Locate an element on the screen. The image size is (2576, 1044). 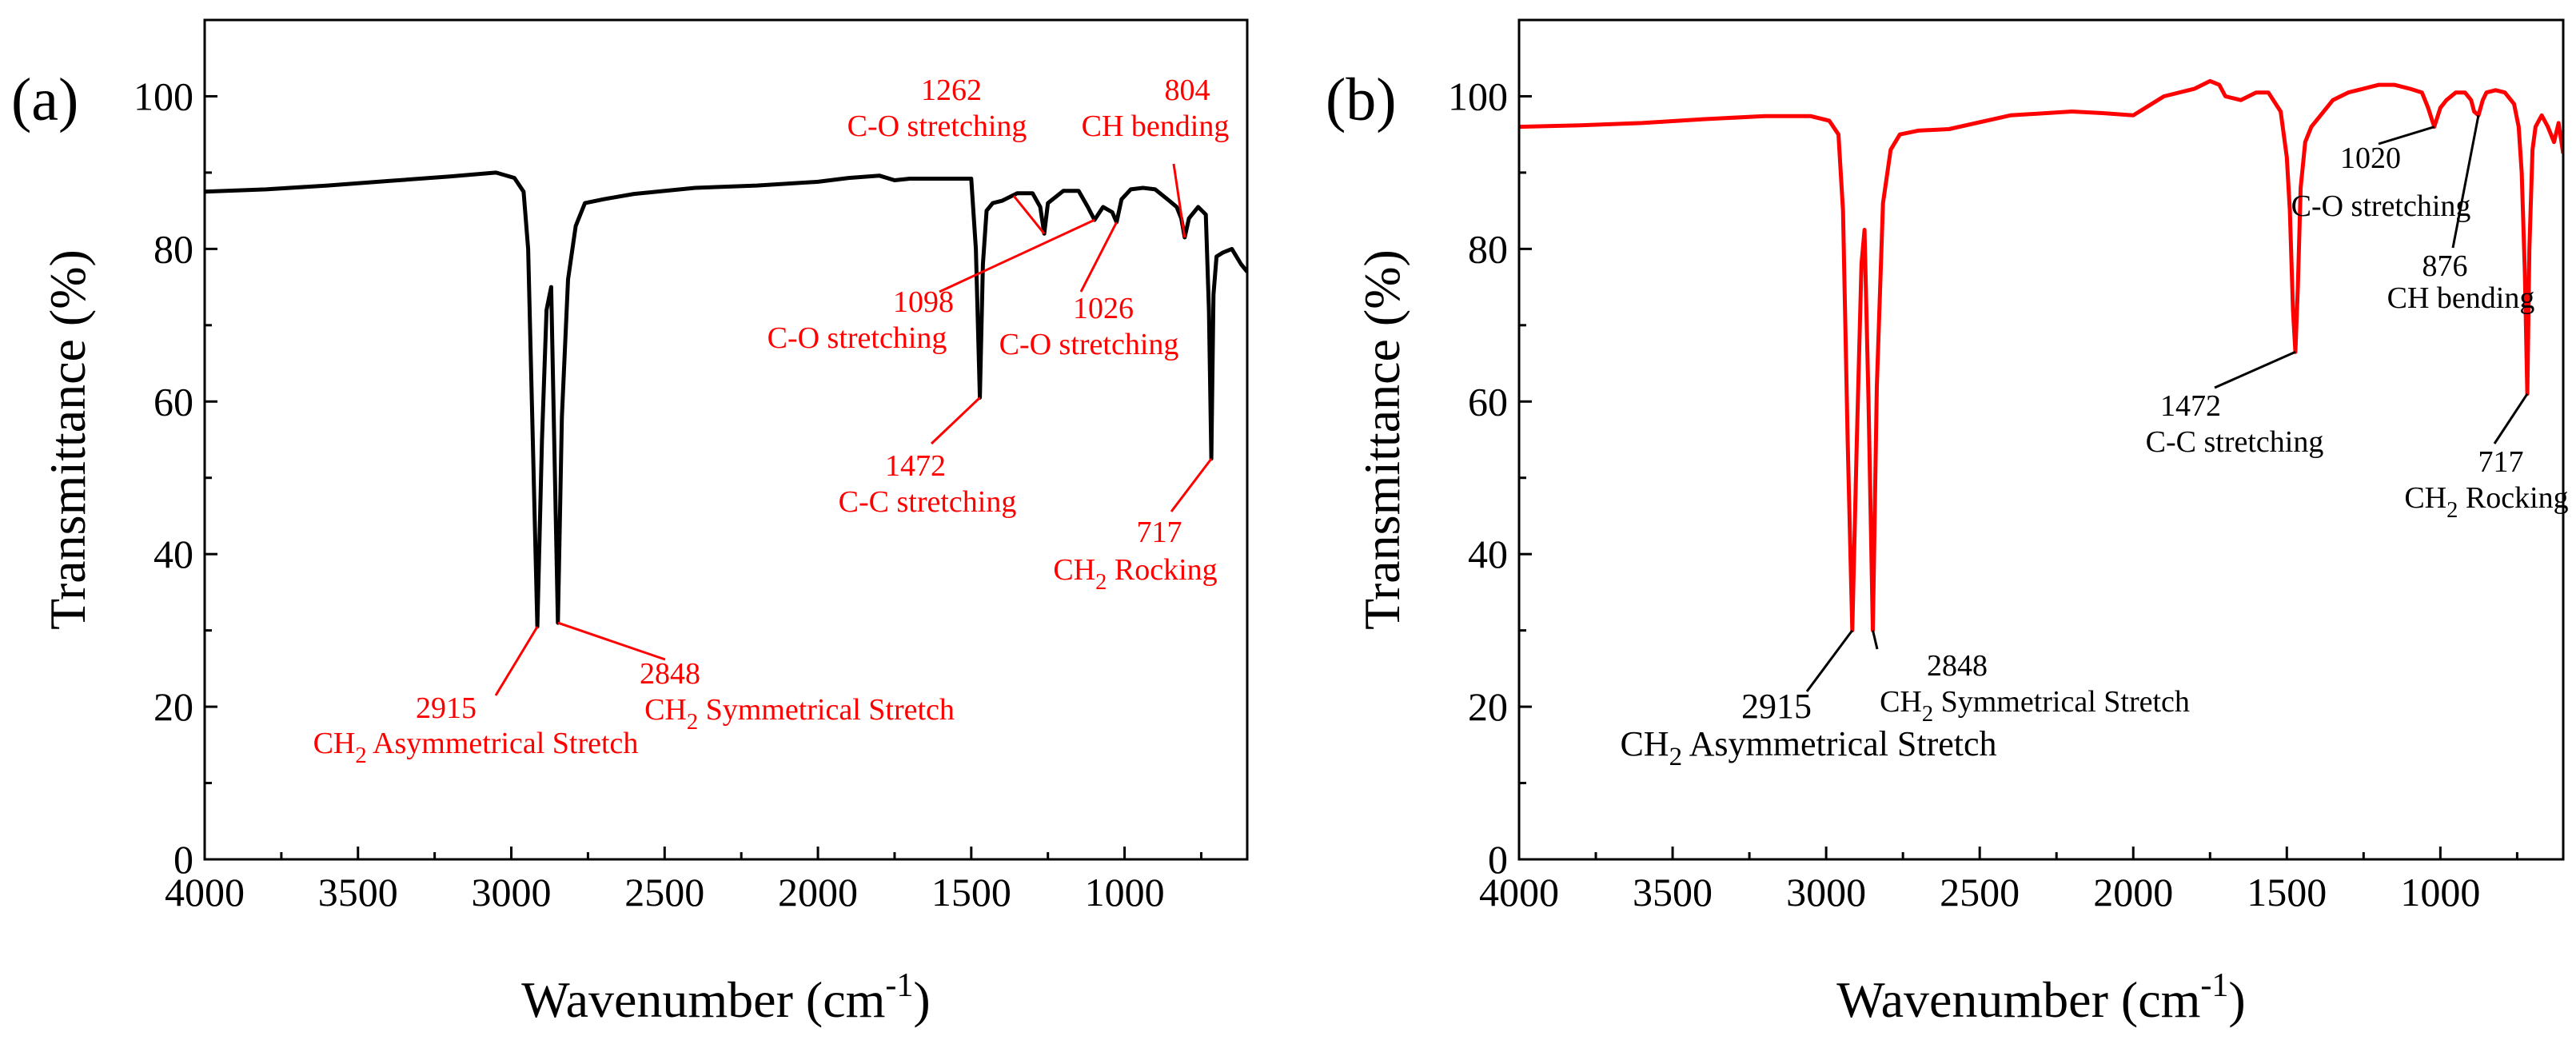
panel-label: (a) is located at coordinates (44, 99).